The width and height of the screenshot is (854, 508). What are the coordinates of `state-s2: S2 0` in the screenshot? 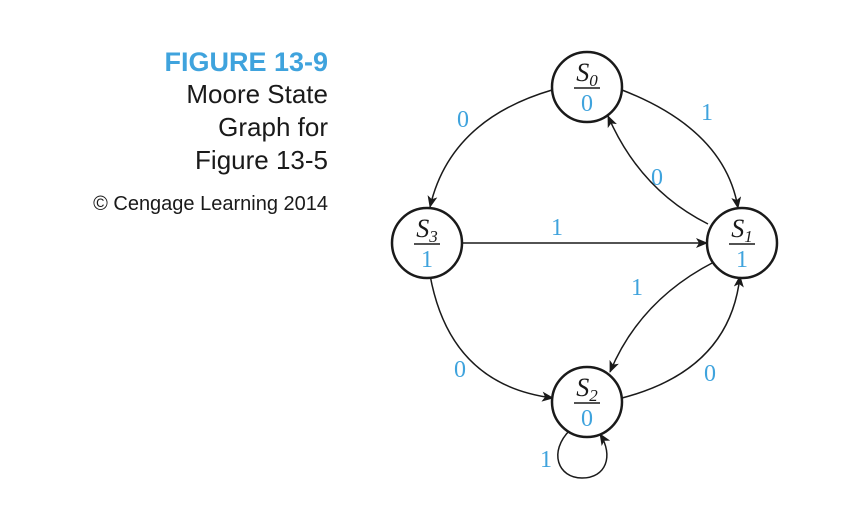 It's located at (587, 402).